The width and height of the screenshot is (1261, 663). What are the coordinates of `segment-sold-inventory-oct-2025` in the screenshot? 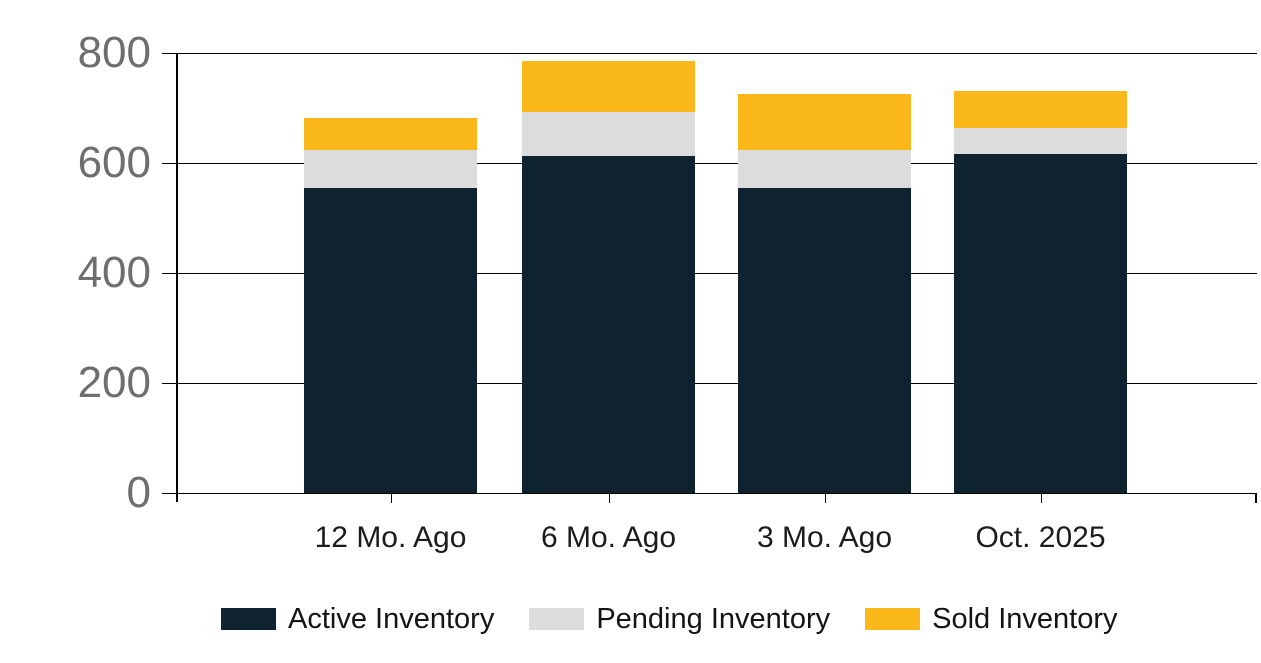 It's located at (1040, 109).